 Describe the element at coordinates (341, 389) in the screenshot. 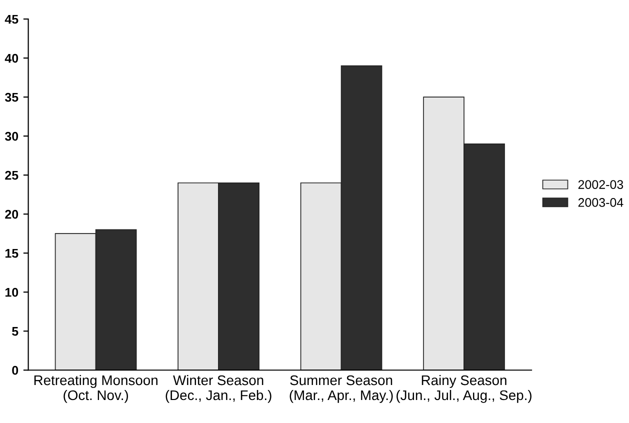

I see `x-tick-label: Summer Season (Mar., Apr., May.)` at that location.